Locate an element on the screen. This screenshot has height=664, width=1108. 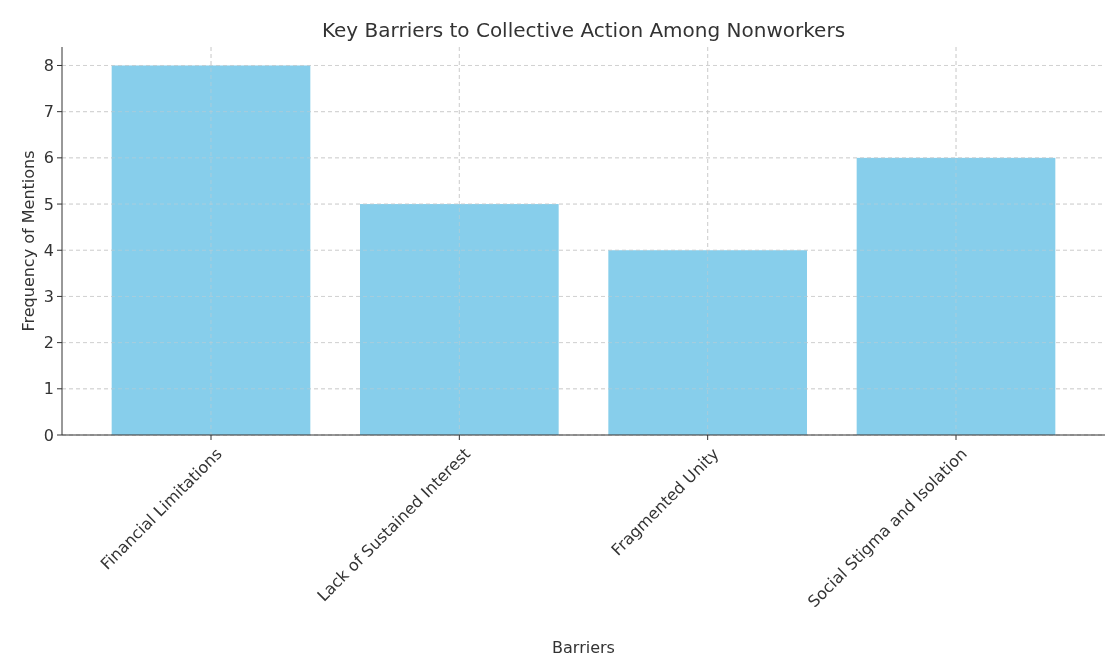
y-tick-label: 0 is located at coordinates (48, 435).